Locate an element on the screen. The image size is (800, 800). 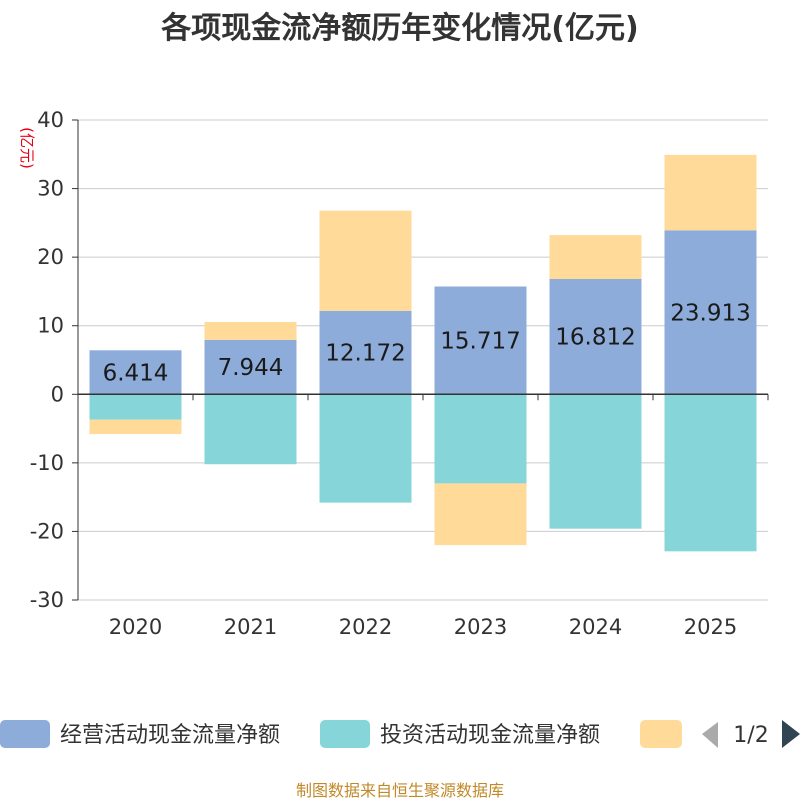
chart-title: 各项现金流净额历年变化情况(亿元) is located at coordinates (399, 28).